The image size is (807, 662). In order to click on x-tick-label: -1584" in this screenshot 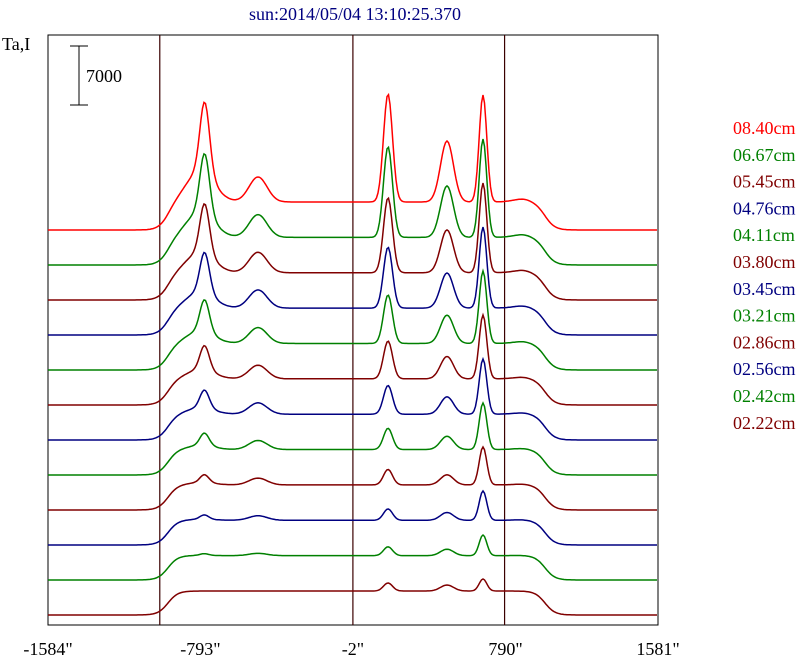, I will do `click(47, 649)`.